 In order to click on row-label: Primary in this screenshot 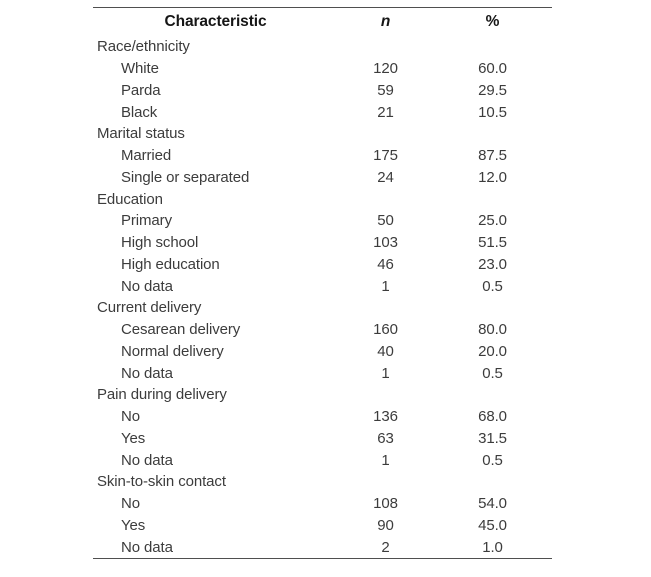, I will do `click(146, 221)`.